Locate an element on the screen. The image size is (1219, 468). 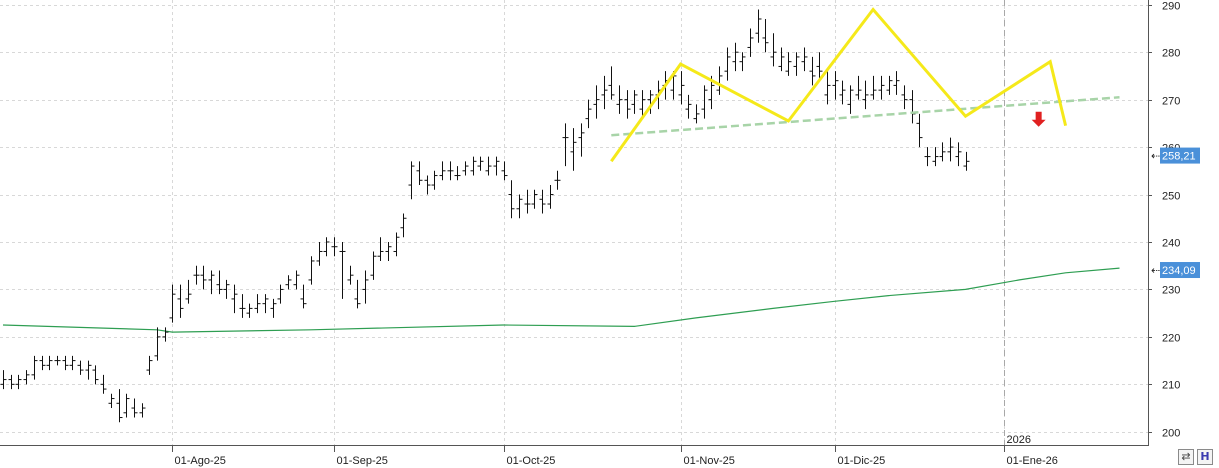
x-tick-label: 01-Sep-25 is located at coordinates (362, 461).